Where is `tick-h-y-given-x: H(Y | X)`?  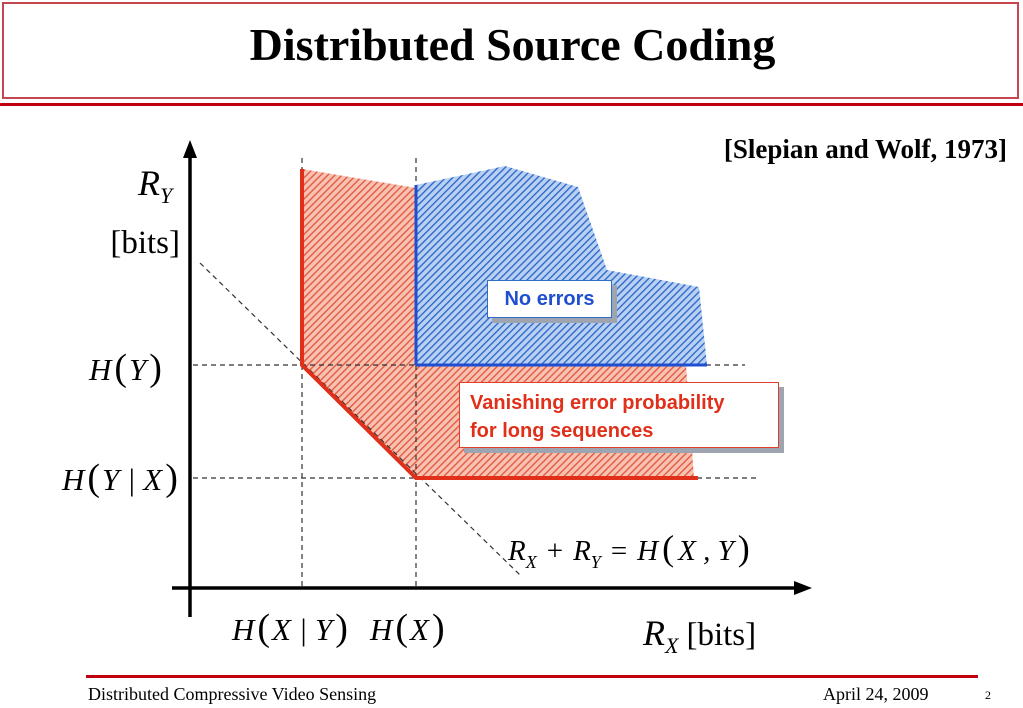 tick-h-y-given-x: H(Y | X) is located at coordinates (119, 478).